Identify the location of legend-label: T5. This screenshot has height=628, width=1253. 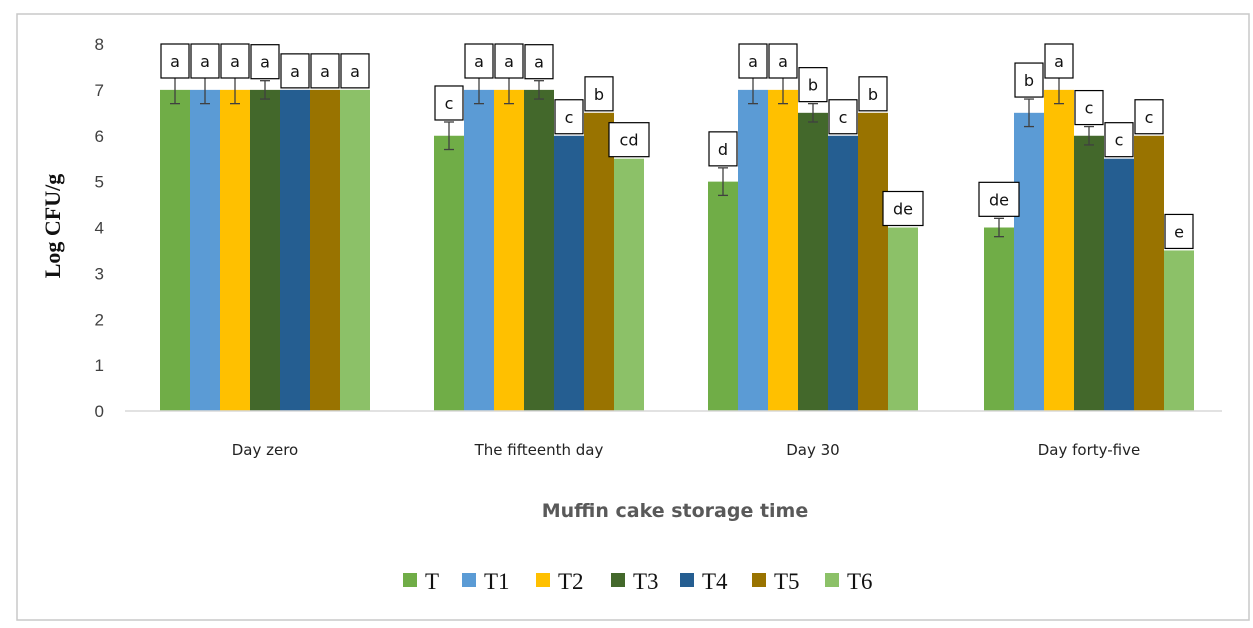
(787, 581).